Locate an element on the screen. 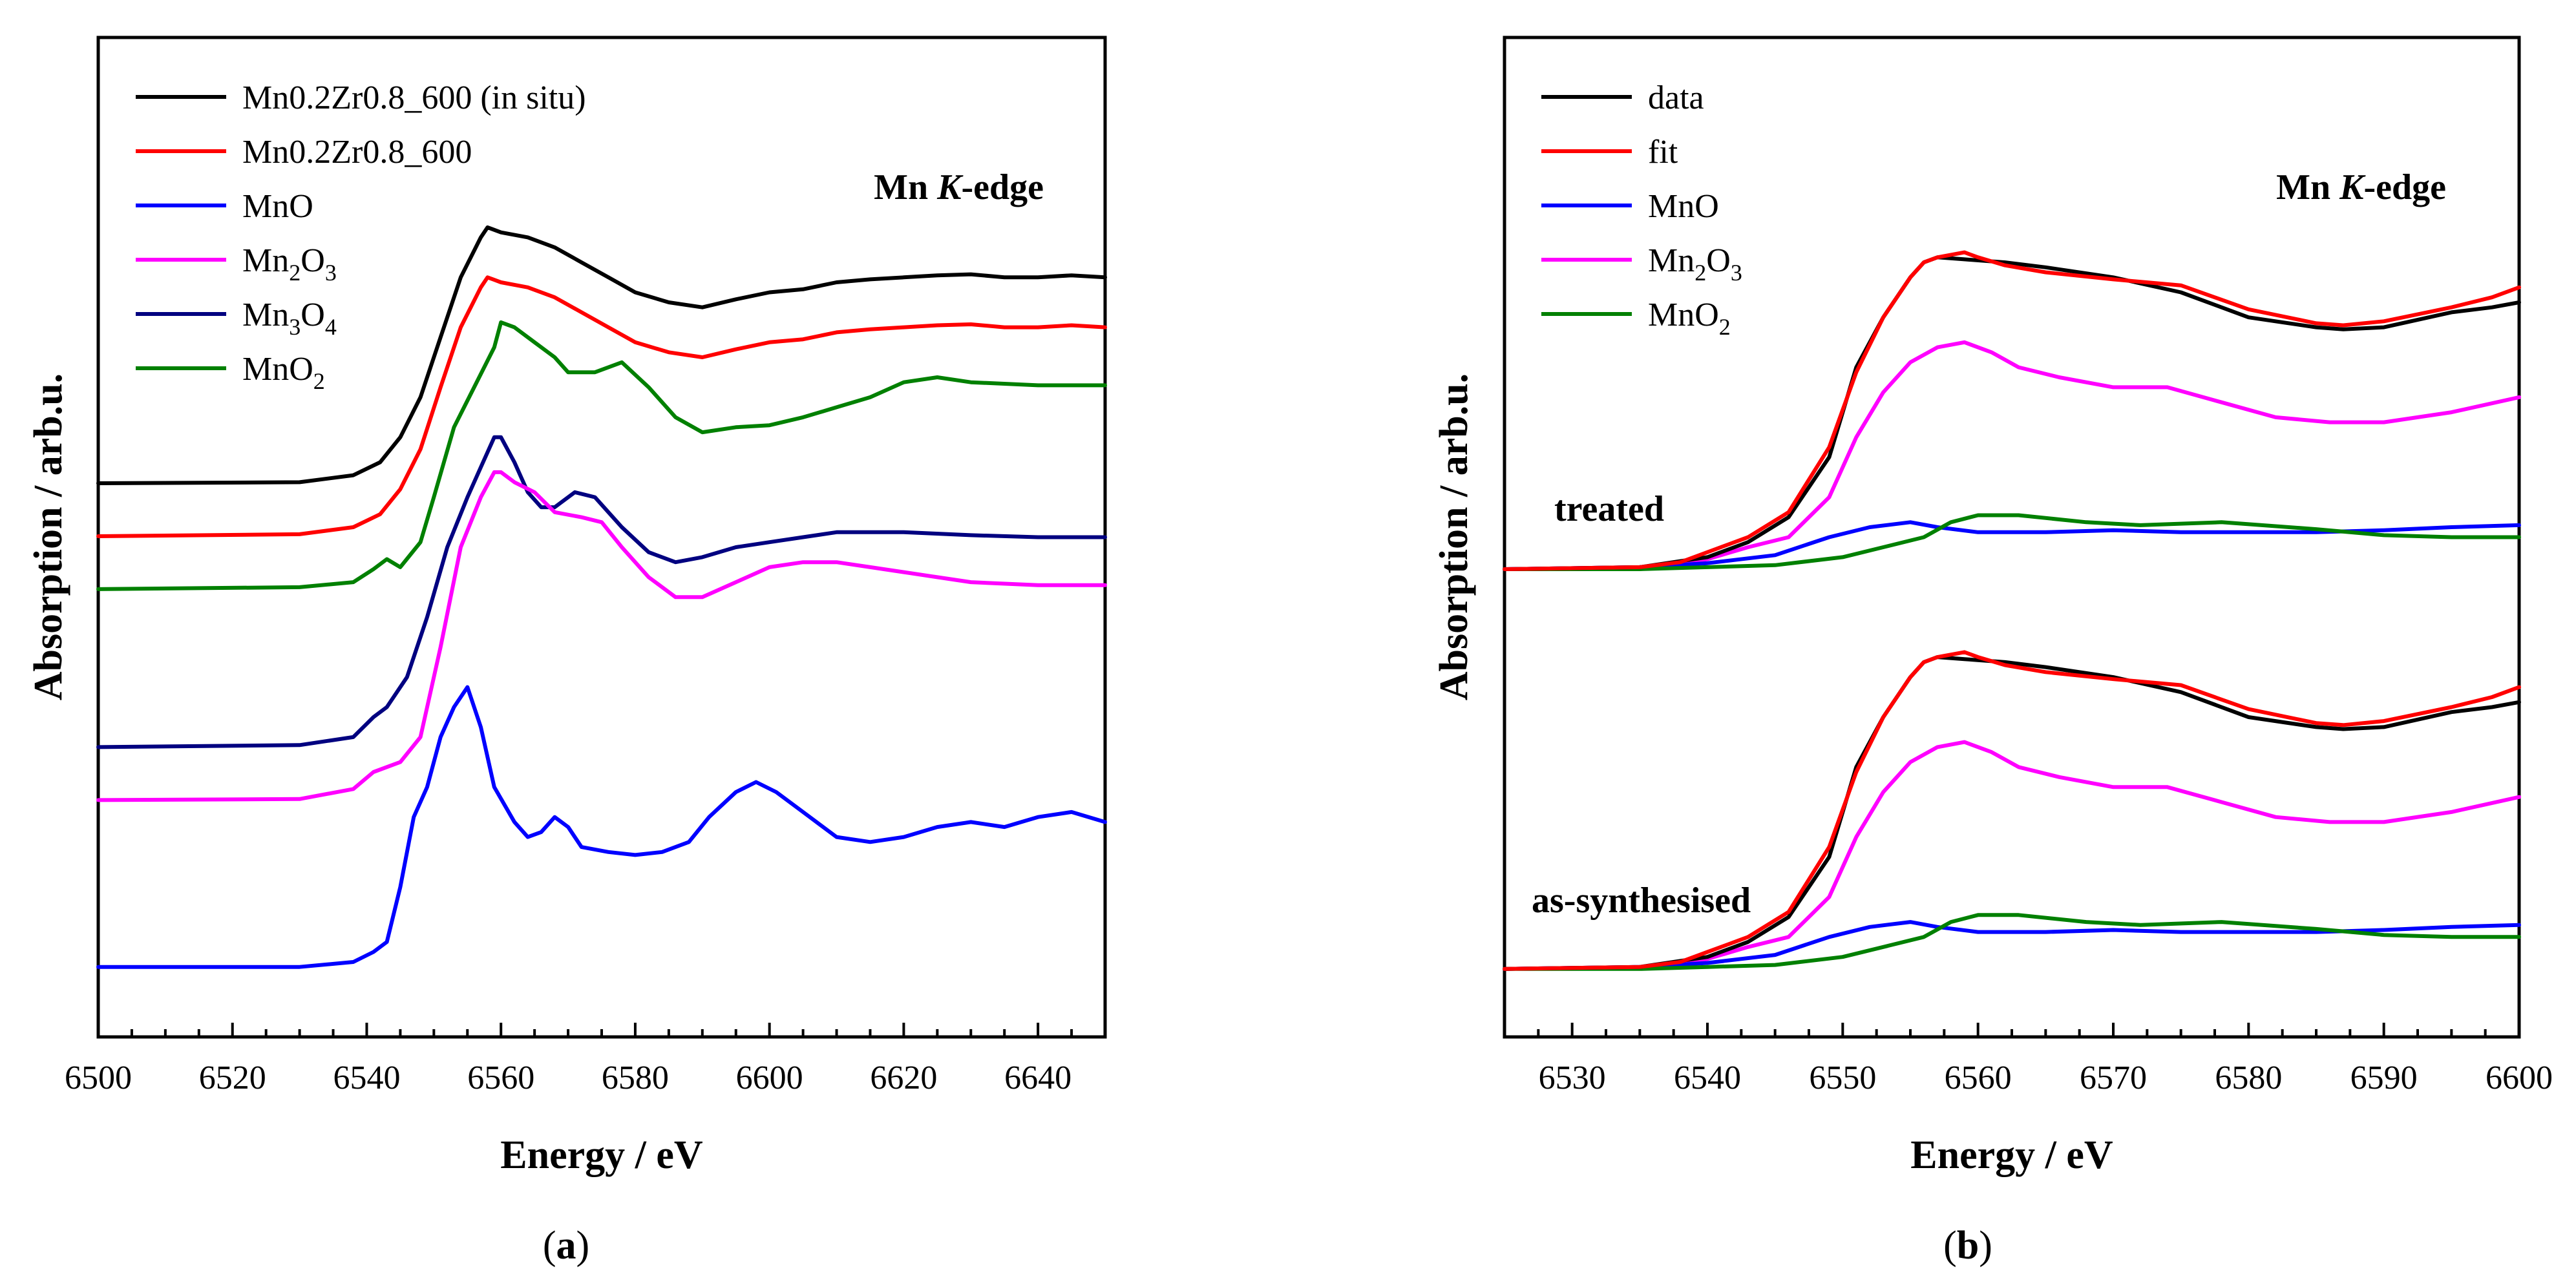 The image size is (2576, 1285). legend-label-b-2: MnO is located at coordinates (1683, 206).